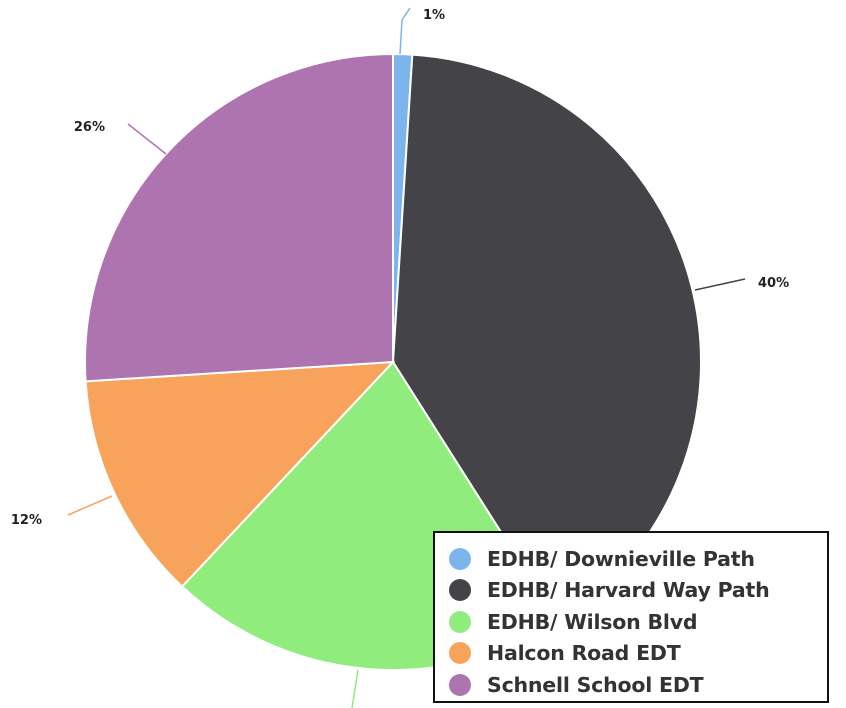  Describe the element at coordinates (595, 684) in the screenshot. I see `legend-label-schnell-school: Schnell School EDT` at that location.